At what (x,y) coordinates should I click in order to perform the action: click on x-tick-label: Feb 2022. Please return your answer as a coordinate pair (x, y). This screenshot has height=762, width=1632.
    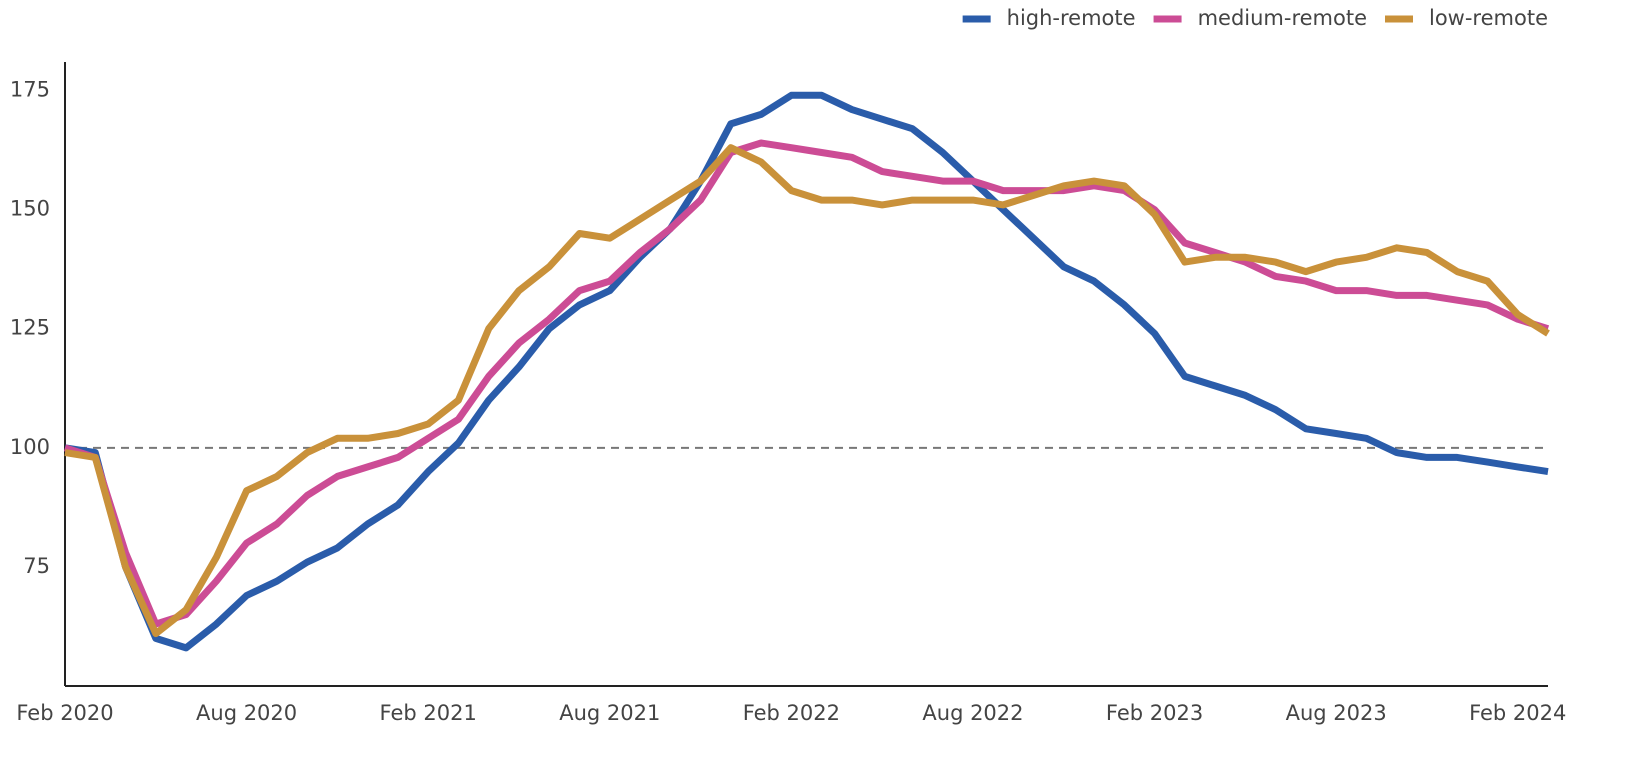
    Looking at the image, I should click on (791, 713).